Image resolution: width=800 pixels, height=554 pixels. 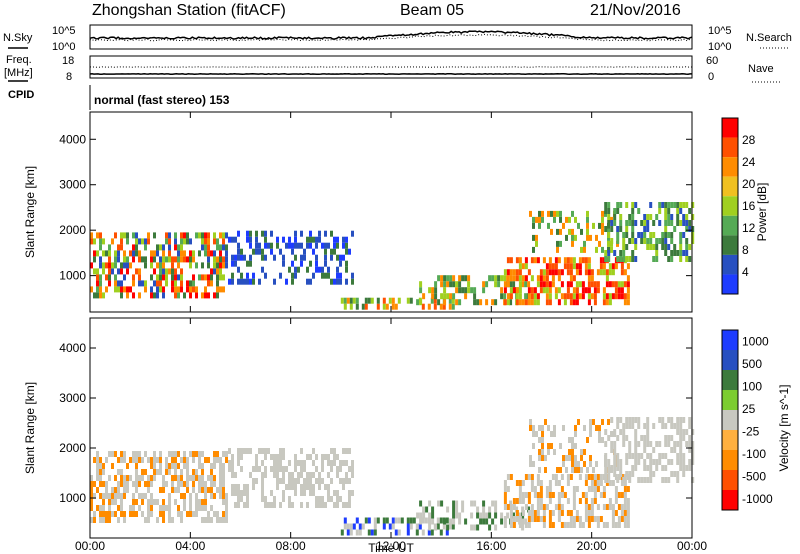 What do you see at coordinates (755, 341) in the screenshot?
I see `colorbar-tick-label: 1000` at bounding box center [755, 341].